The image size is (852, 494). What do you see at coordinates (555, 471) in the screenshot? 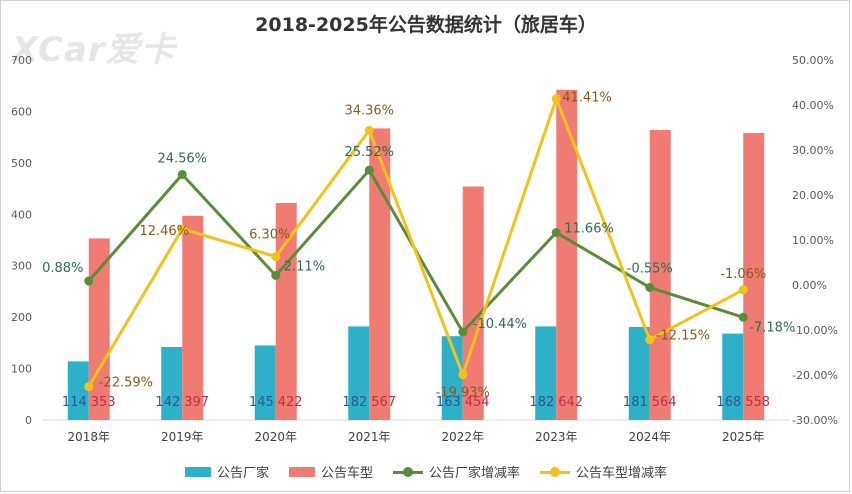
I see `legend-swatch-model-rate` at bounding box center [555, 471].